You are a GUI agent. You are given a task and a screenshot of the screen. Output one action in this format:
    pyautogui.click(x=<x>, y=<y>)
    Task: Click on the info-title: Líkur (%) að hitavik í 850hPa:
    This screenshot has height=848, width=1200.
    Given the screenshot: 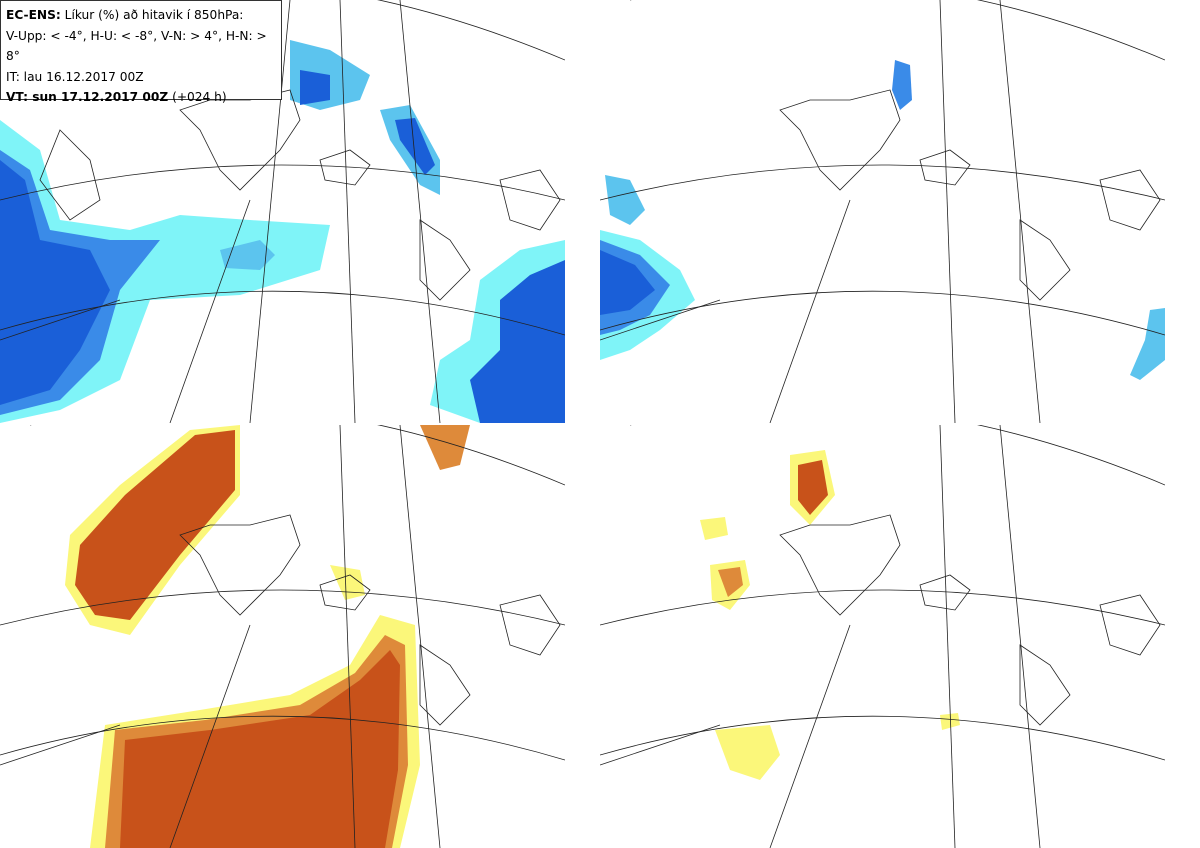 What is the action you would take?
    pyautogui.click(x=154, y=15)
    